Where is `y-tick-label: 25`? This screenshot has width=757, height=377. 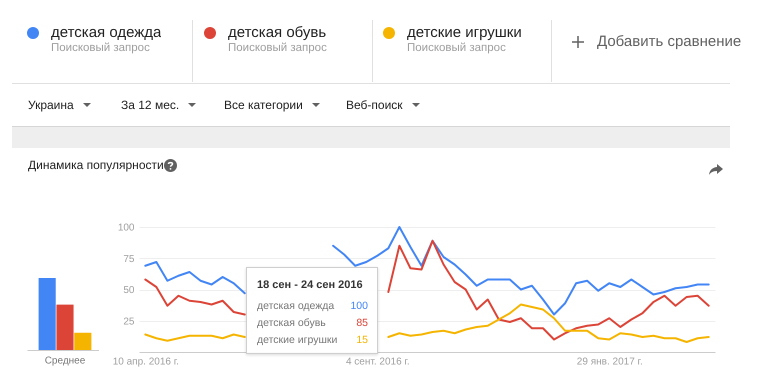
y-tick-label: 25 is located at coordinates (129, 322).